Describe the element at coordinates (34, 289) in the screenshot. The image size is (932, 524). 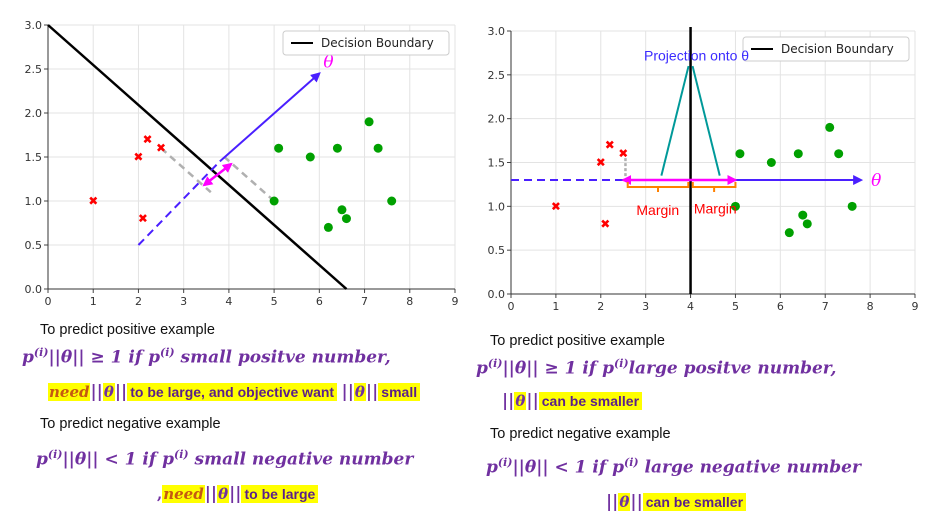
I see `left-ytick-label: 0.0` at that location.